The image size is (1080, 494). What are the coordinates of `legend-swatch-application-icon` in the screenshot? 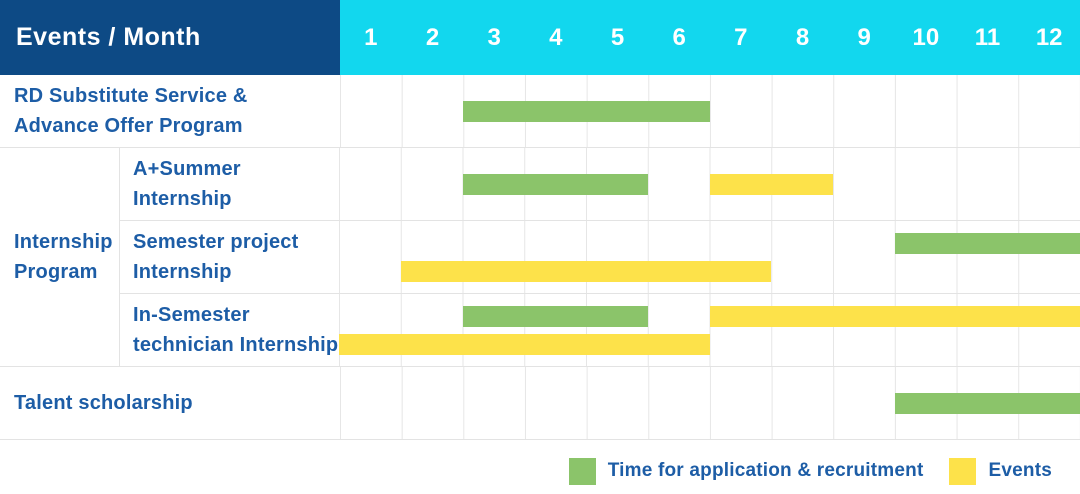 It's located at (582, 471).